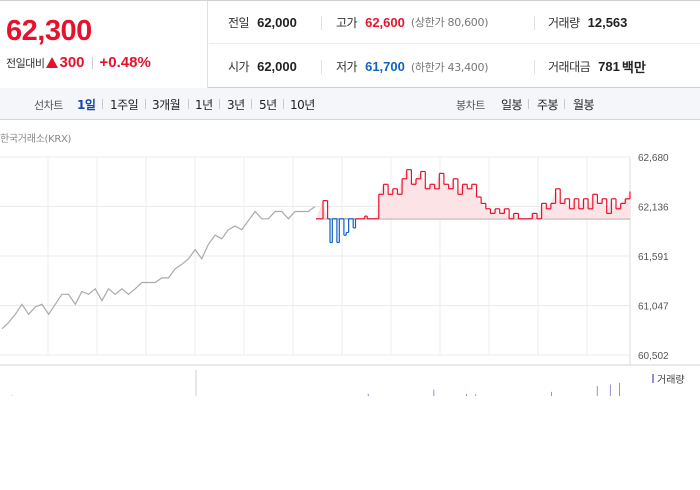 Image resolution: width=700 pixels, height=490 pixels. Describe the element at coordinates (564, 22) in the screenshot. I see `volume-label: 거래량` at that location.